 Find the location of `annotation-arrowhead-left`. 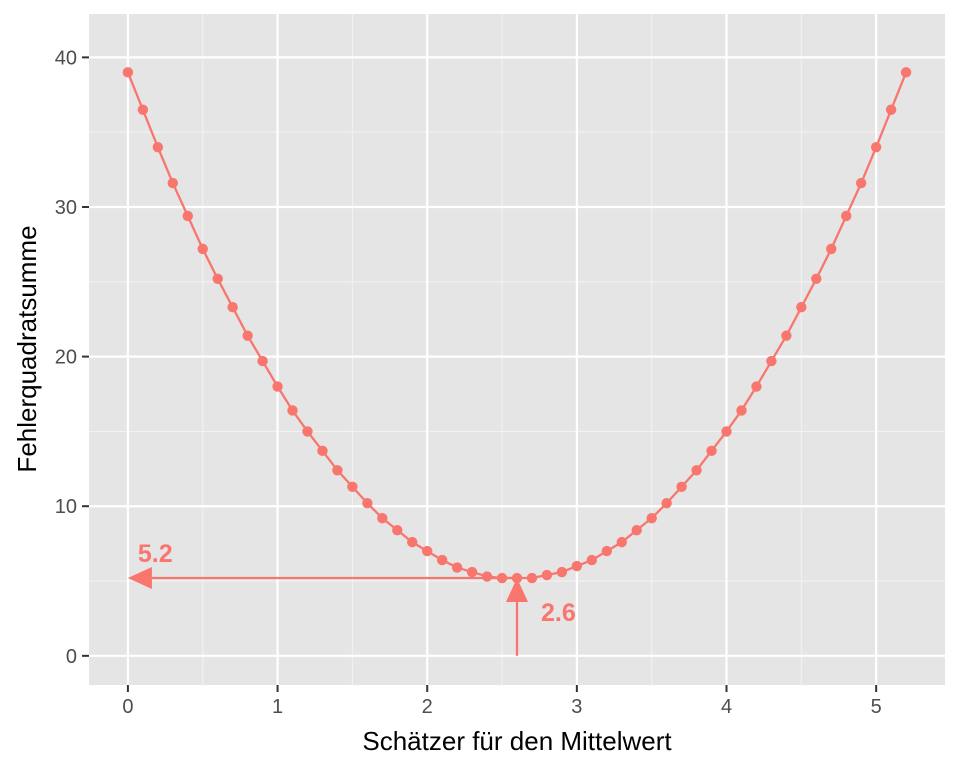

annotation-arrowhead-left is located at coordinates (139, 578).